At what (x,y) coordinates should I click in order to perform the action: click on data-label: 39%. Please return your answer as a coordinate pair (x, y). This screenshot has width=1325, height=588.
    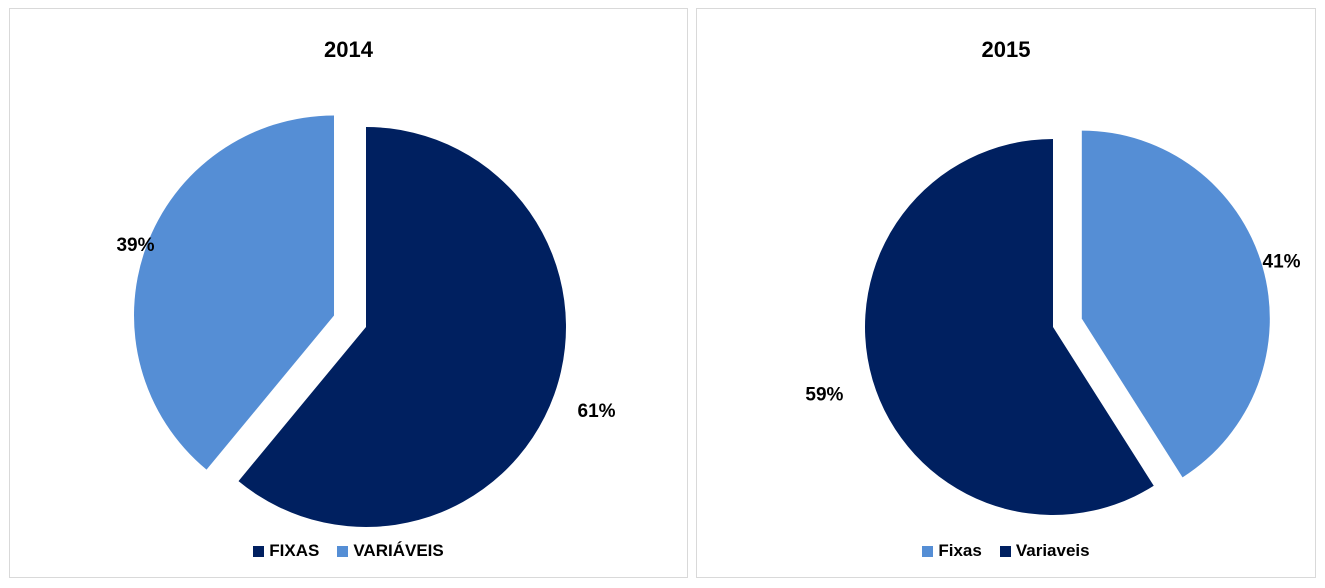
    Looking at the image, I should click on (135, 245).